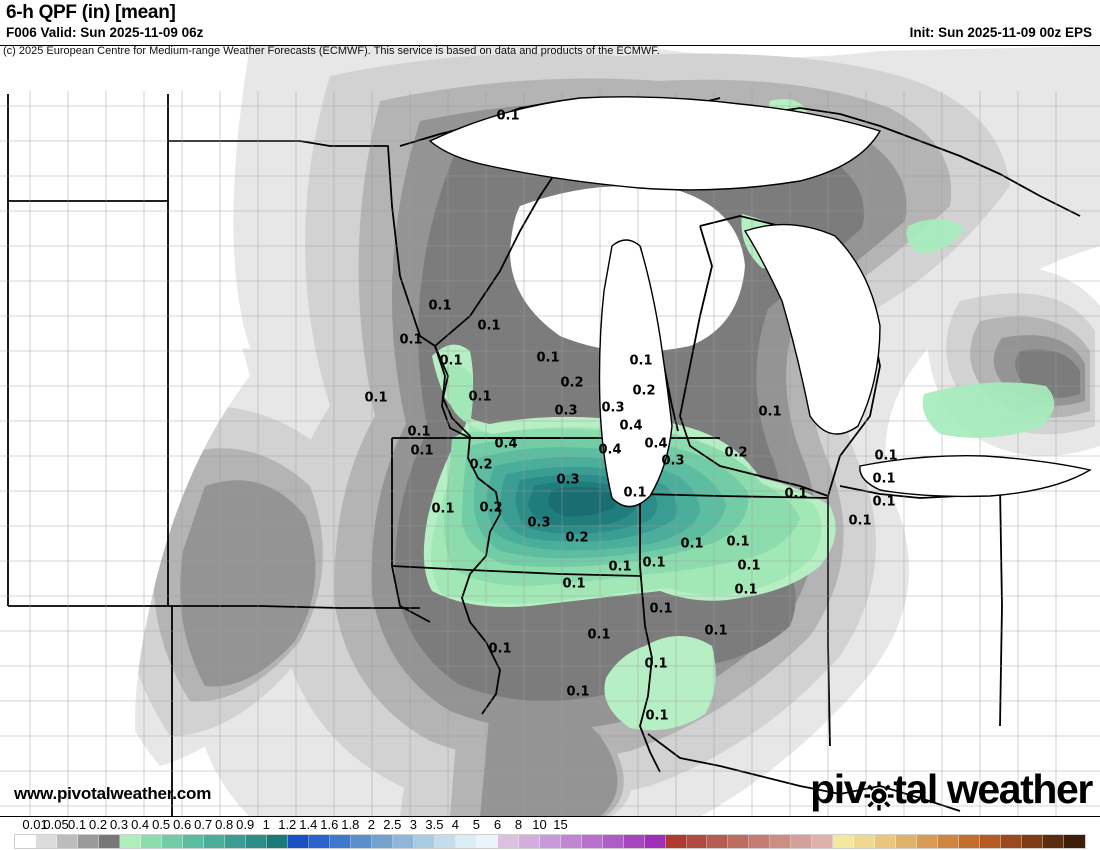 The height and width of the screenshot is (850, 1100). What do you see at coordinates (879, 794) in the screenshot?
I see `gear-sun-icon` at bounding box center [879, 794].